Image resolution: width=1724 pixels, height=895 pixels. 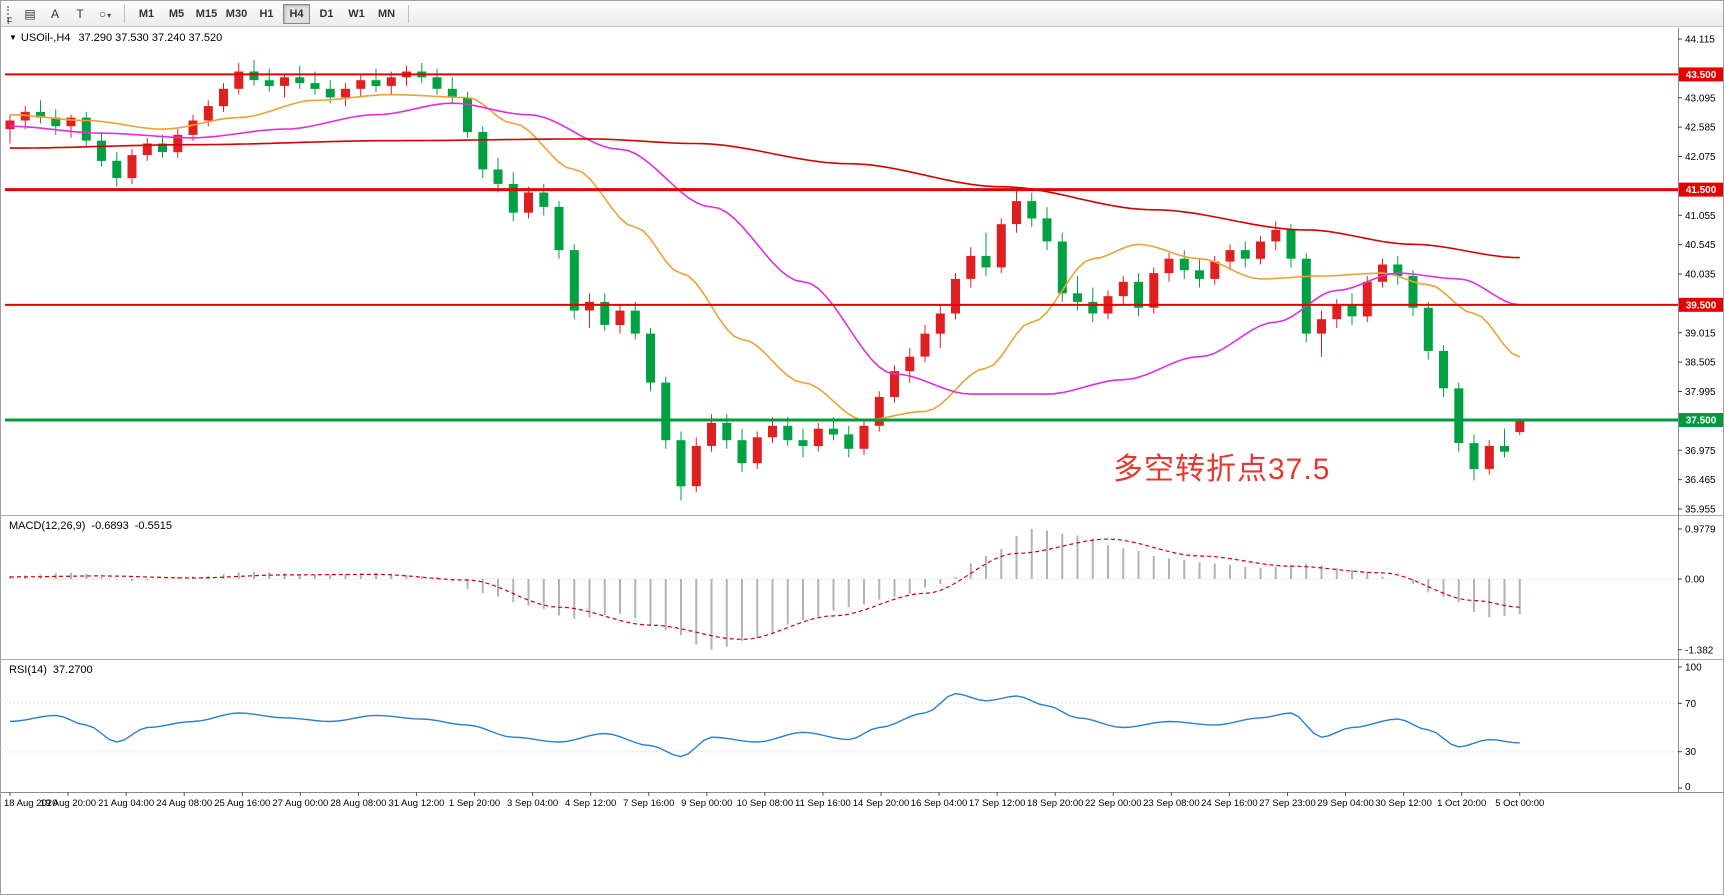 I want to click on svg-text: 30 Sep 12:00, so click(x=1403, y=803).